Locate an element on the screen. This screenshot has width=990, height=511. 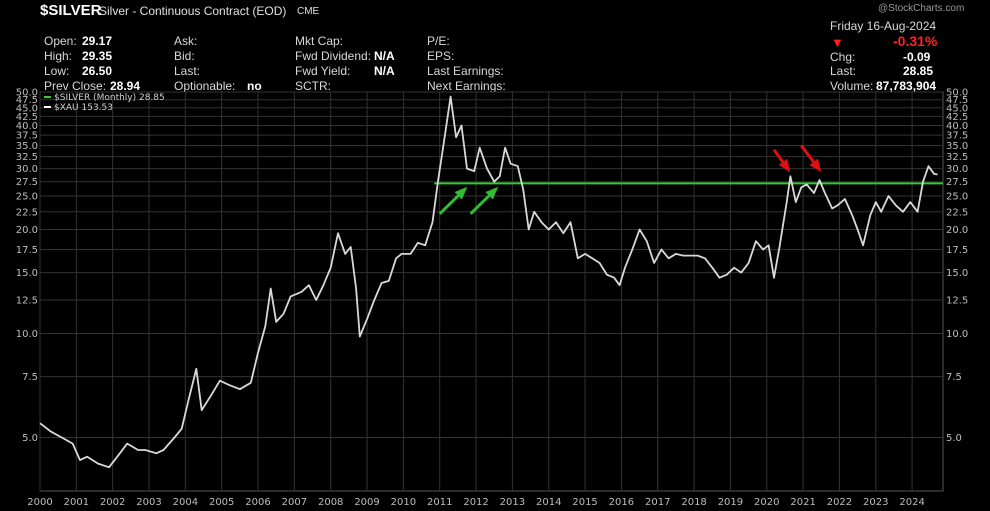
open-label: Open: is located at coordinates (60, 41).